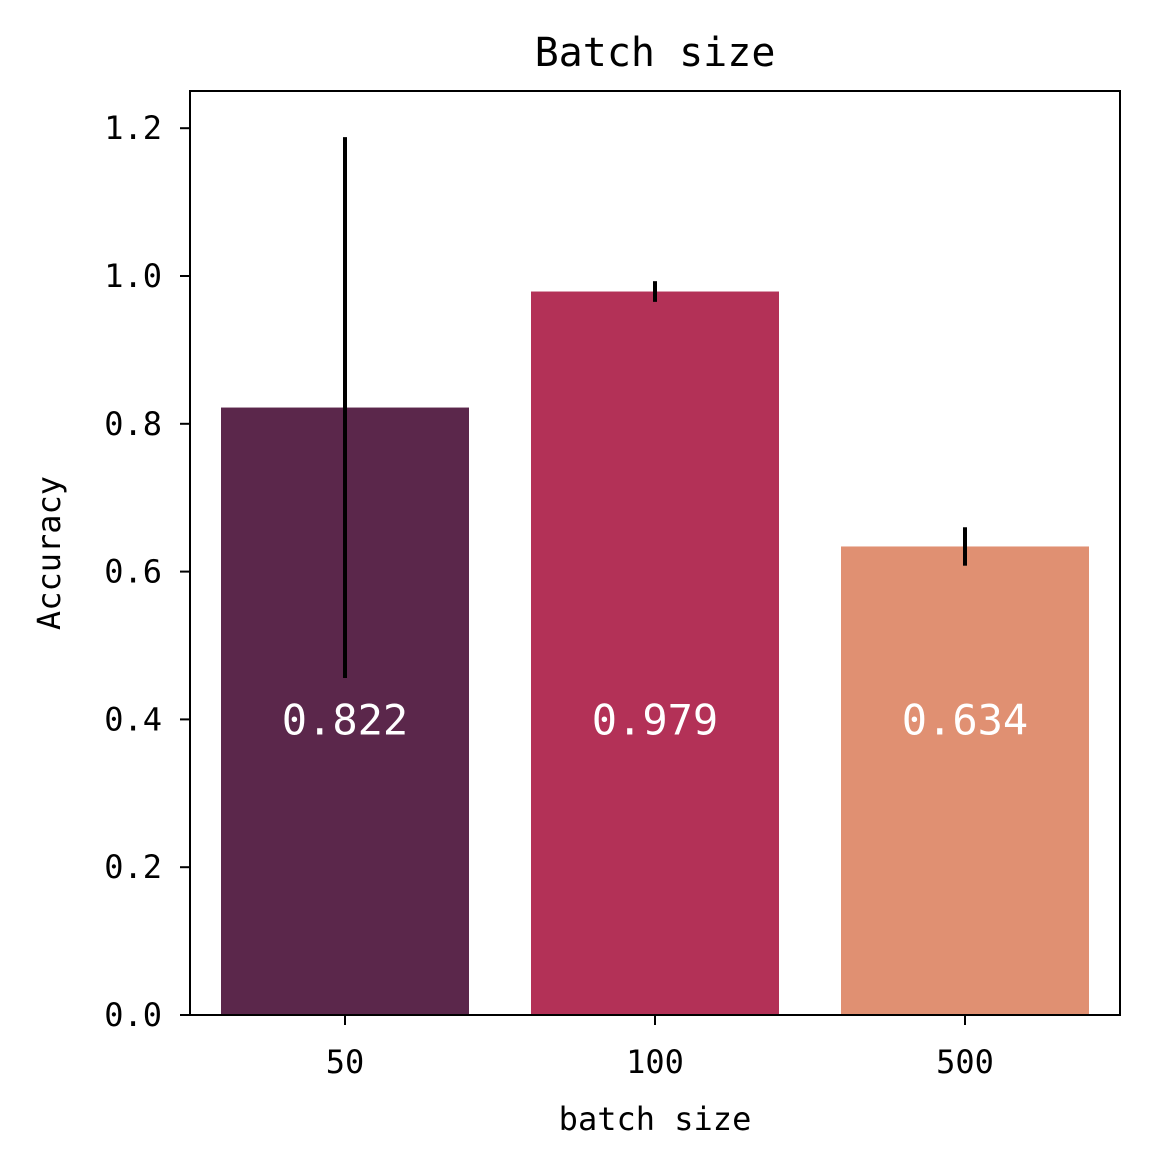 The height and width of the screenshot is (1169, 1149). What do you see at coordinates (965, 719) in the screenshot?
I see `value-label-500: 0.634` at bounding box center [965, 719].